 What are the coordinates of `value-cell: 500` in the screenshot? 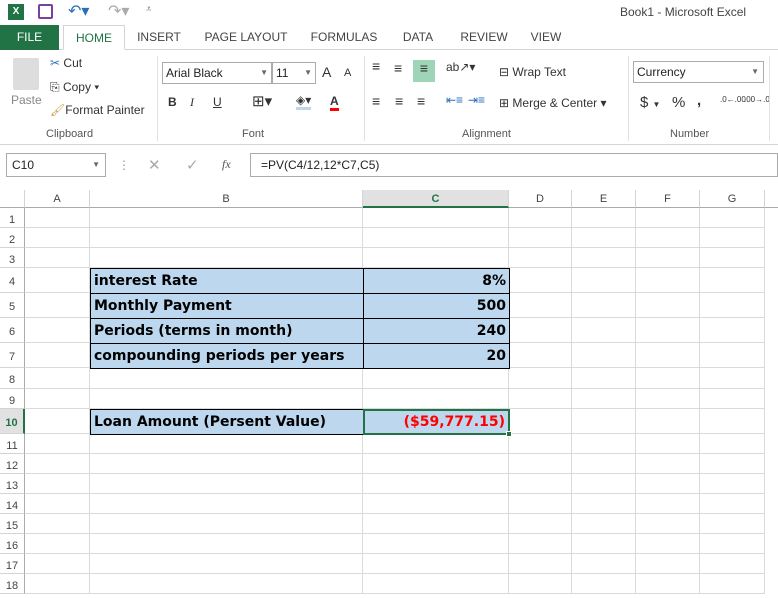 It's located at (436, 306).